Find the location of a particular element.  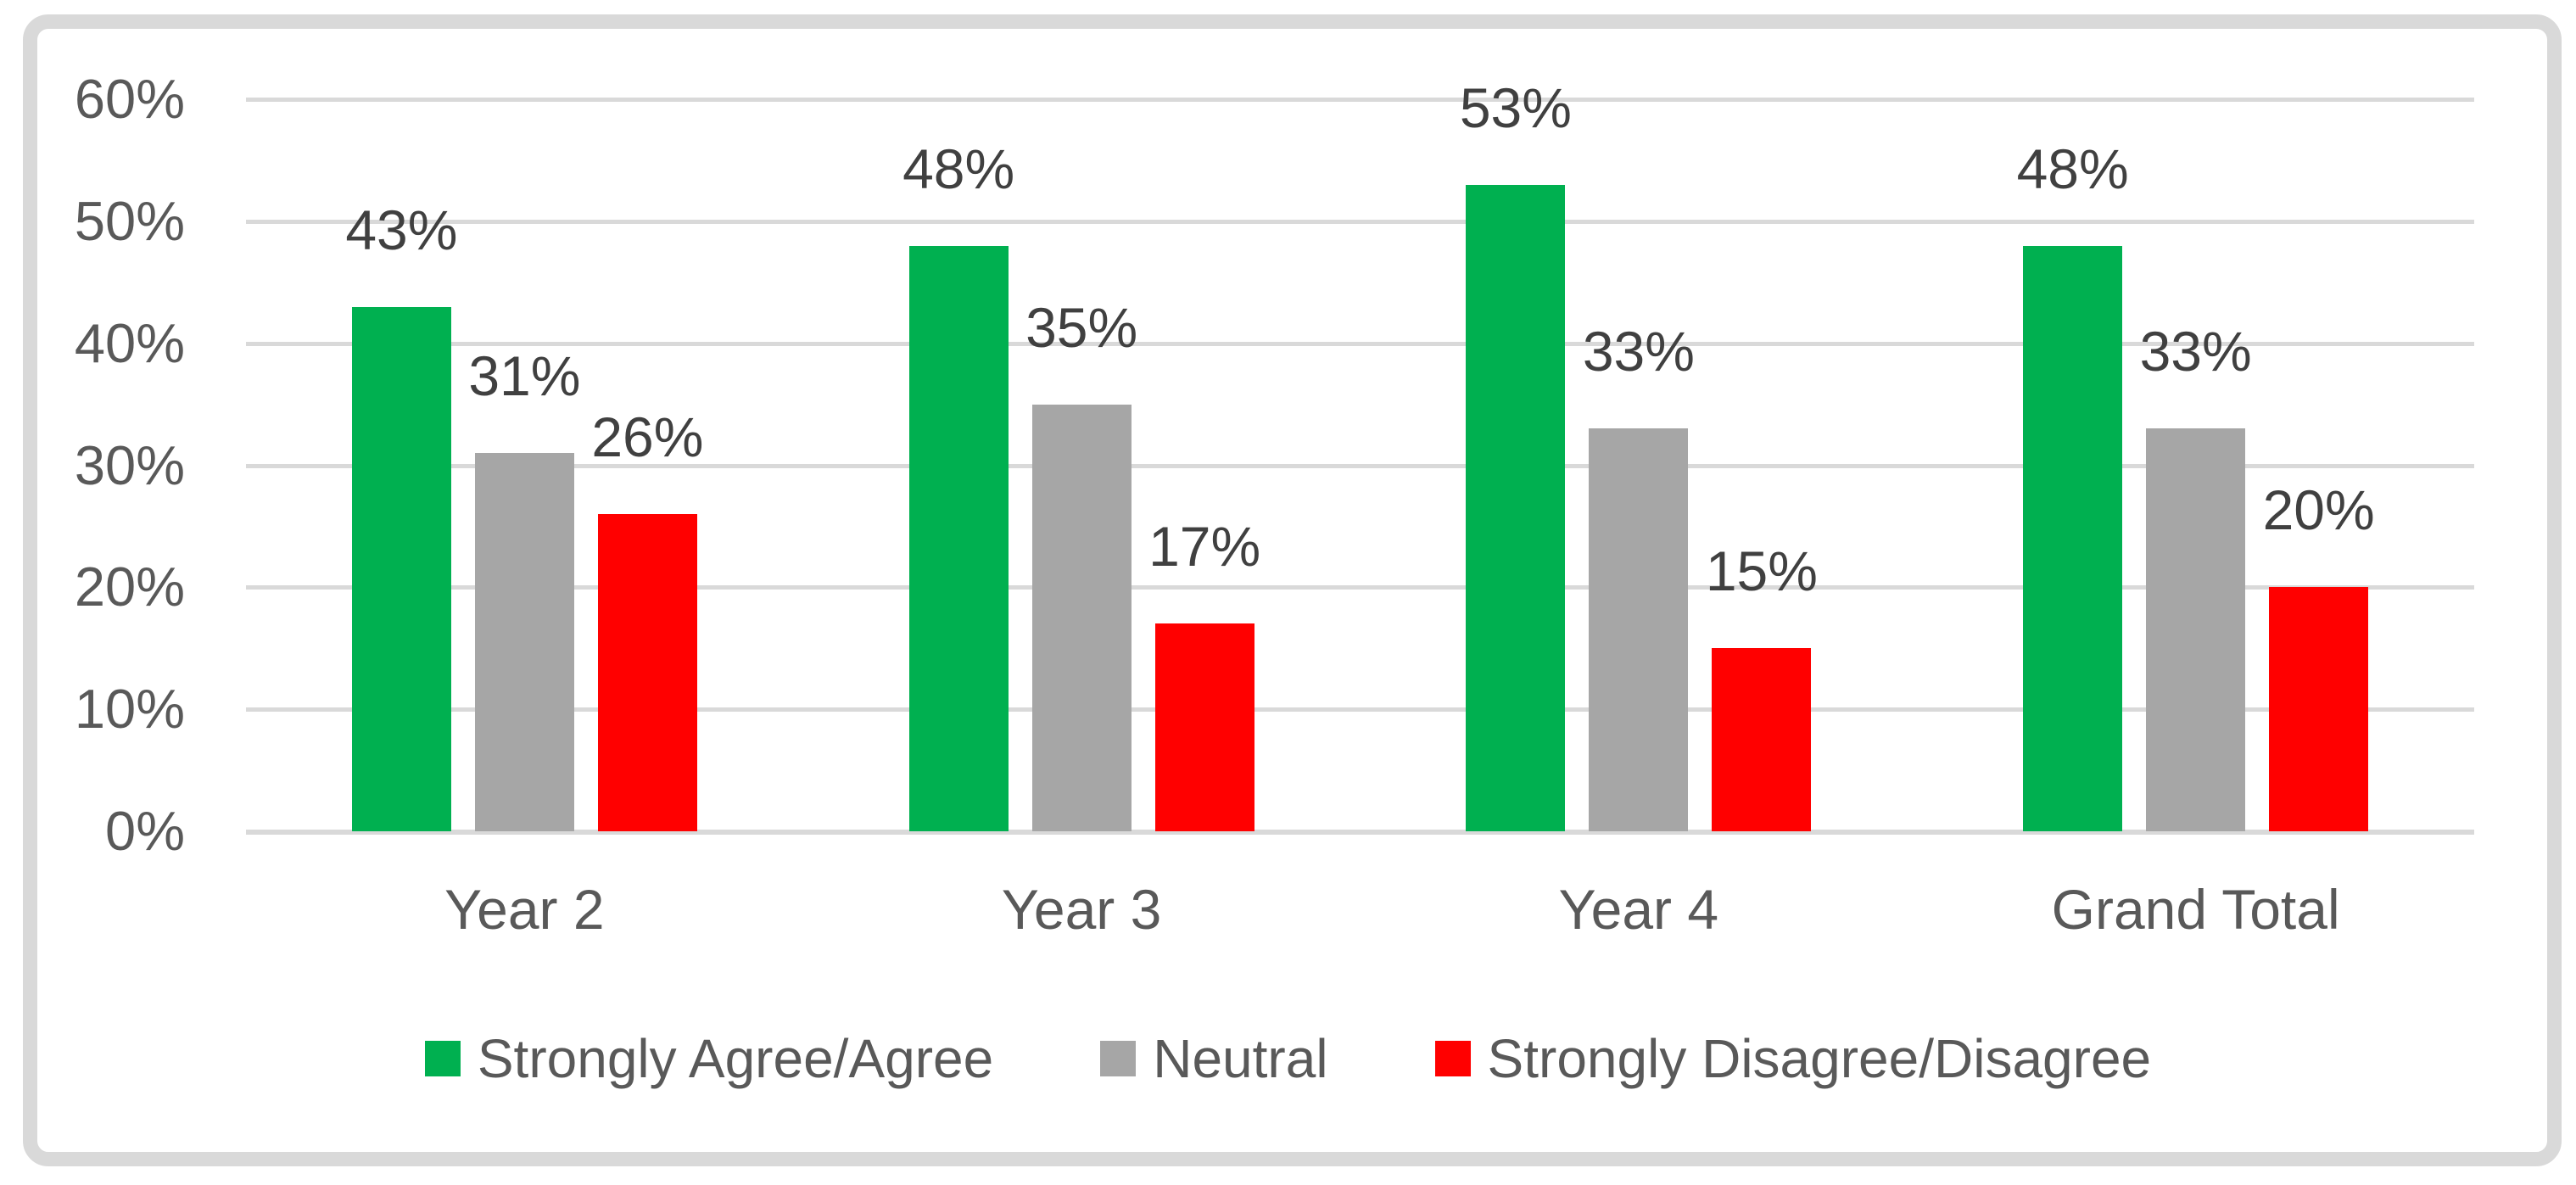

y-axis-tick-label: 60% is located at coordinates (129, 99).